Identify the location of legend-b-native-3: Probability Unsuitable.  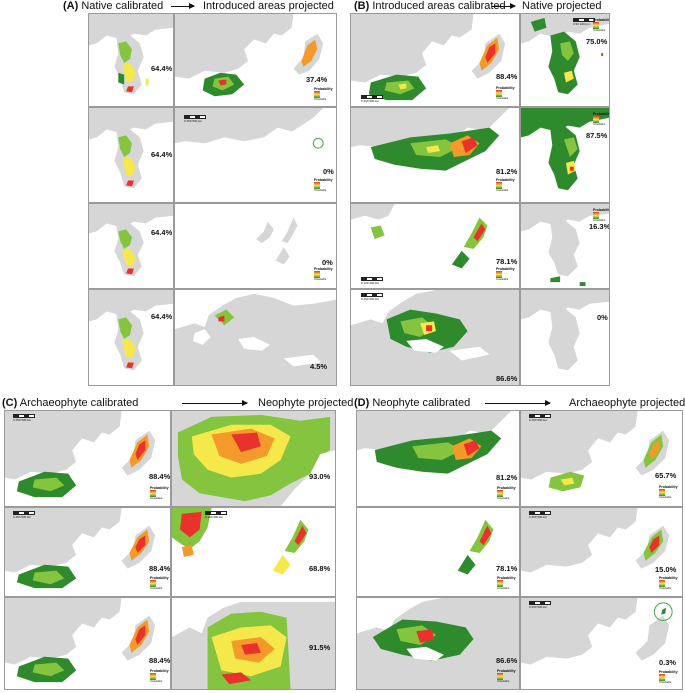
(601, 215).